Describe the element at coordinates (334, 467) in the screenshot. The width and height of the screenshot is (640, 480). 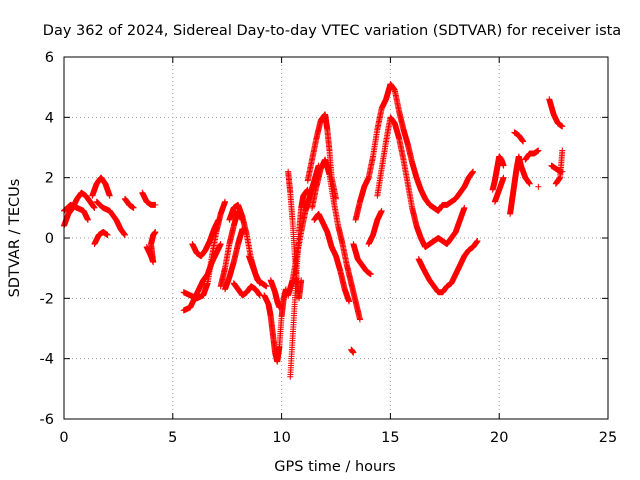
I see `x-axis-label: GPS time / hours` at that location.